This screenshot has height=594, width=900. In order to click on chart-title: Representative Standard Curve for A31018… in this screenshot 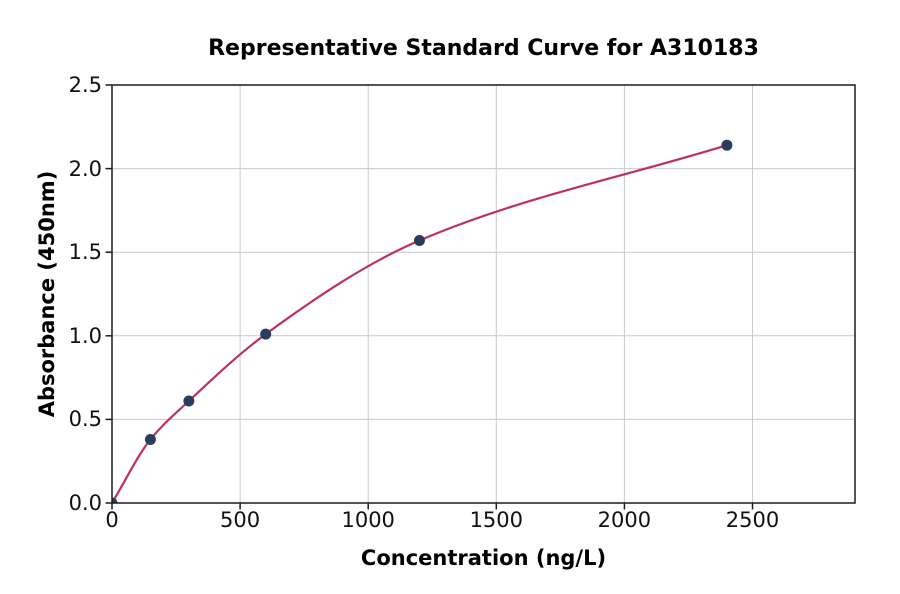, I will do `click(483, 48)`.